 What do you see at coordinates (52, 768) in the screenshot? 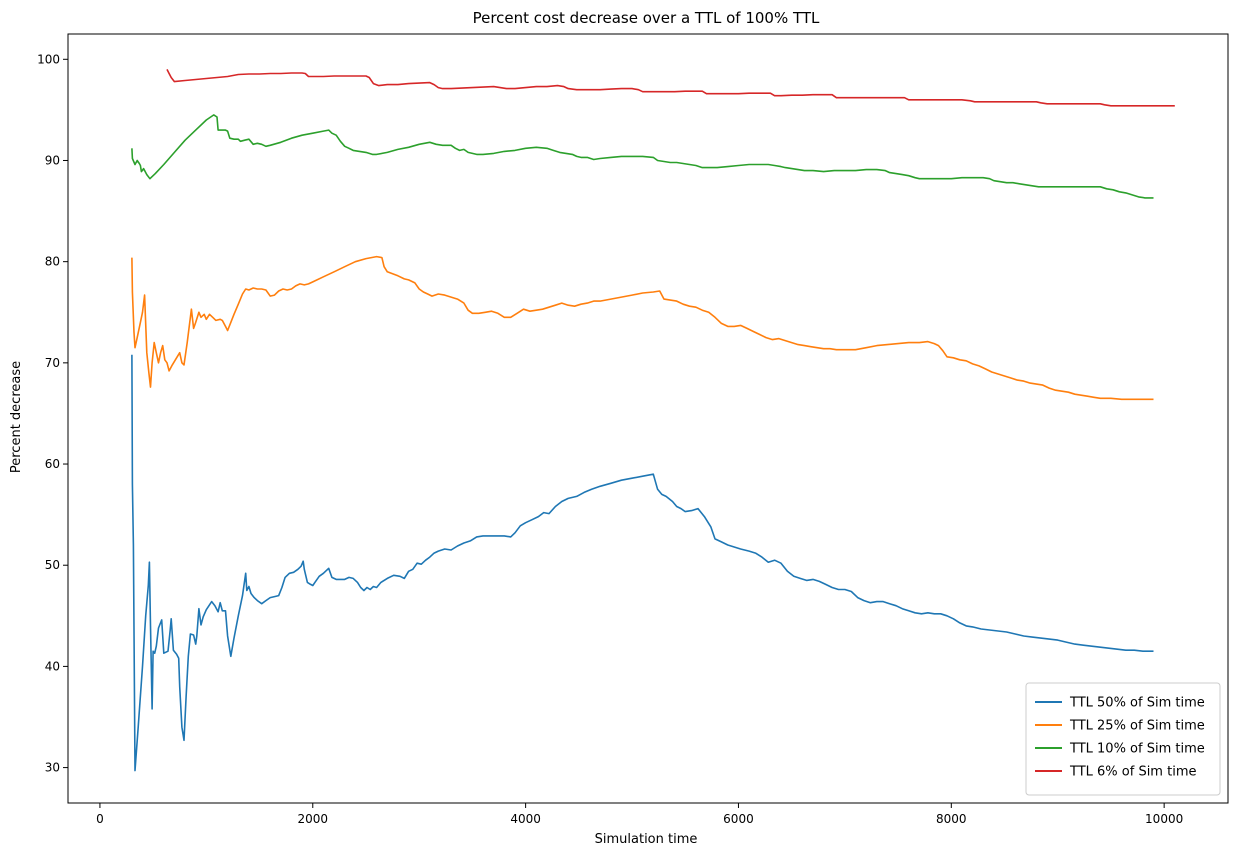
I see `y-tick-label: 30` at bounding box center [52, 768].